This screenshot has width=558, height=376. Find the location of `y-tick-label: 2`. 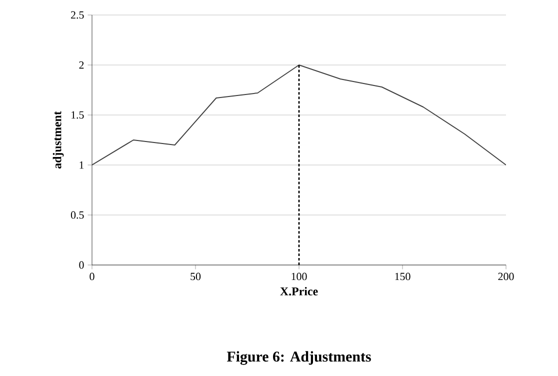

y-tick-label: 2 is located at coordinates (81, 65).